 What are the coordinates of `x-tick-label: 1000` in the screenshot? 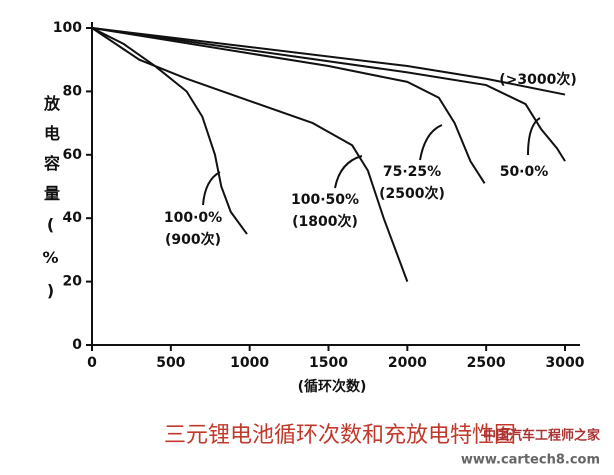 It's located at (249, 363).